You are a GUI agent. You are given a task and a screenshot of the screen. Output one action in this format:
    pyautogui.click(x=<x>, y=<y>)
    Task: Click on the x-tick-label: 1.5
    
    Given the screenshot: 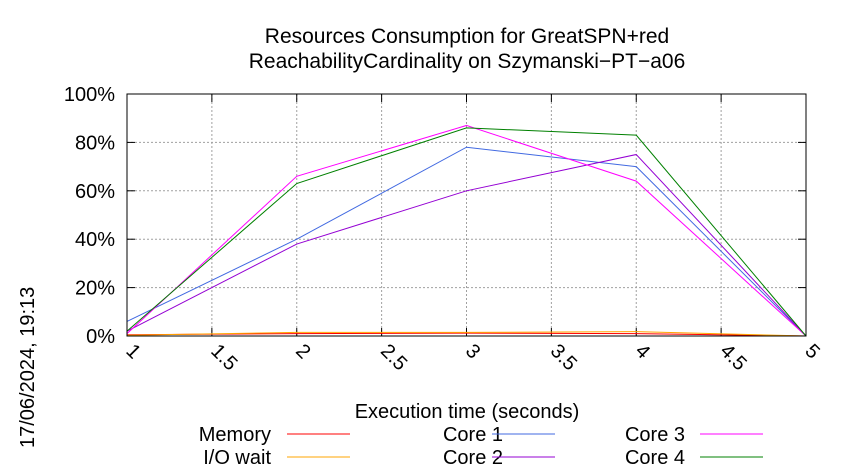 What is the action you would take?
    pyautogui.click(x=223, y=357)
    